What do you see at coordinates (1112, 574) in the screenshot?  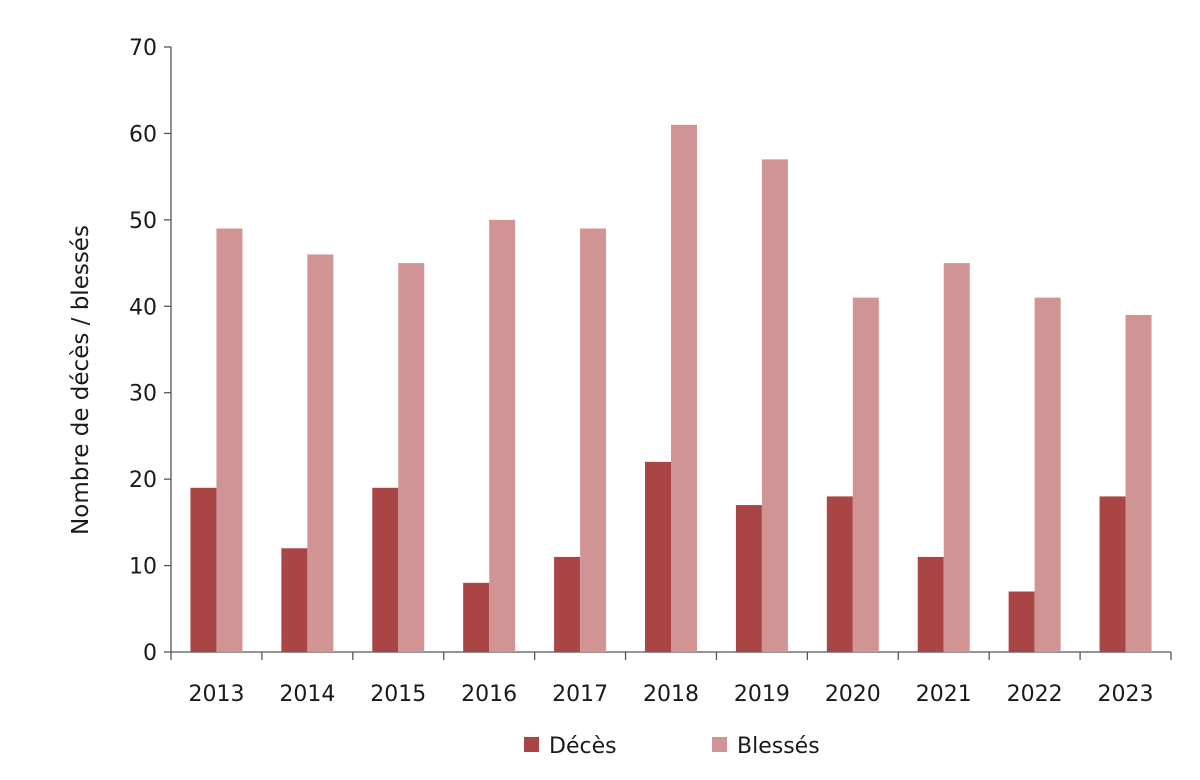 I see `bar-deces-2023` at bounding box center [1112, 574].